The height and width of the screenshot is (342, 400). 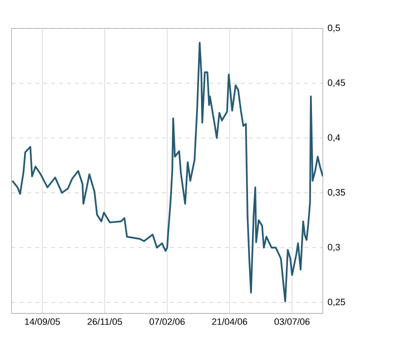 What do you see at coordinates (334, 28) in the screenshot?
I see `y-tick-label: 0,5` at bounding box center [334, 28].